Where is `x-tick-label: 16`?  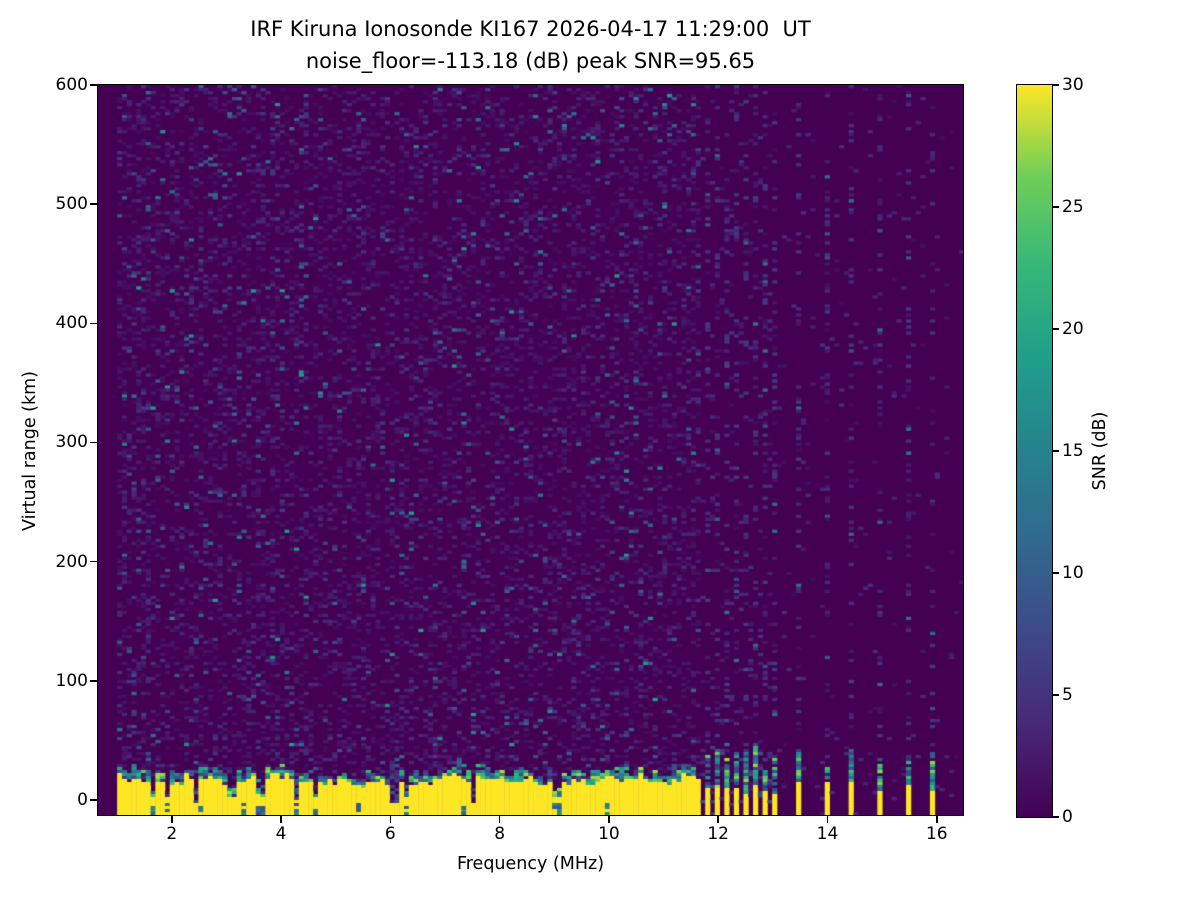 x-tick-label: 16 is located at coordinates (936, 834).